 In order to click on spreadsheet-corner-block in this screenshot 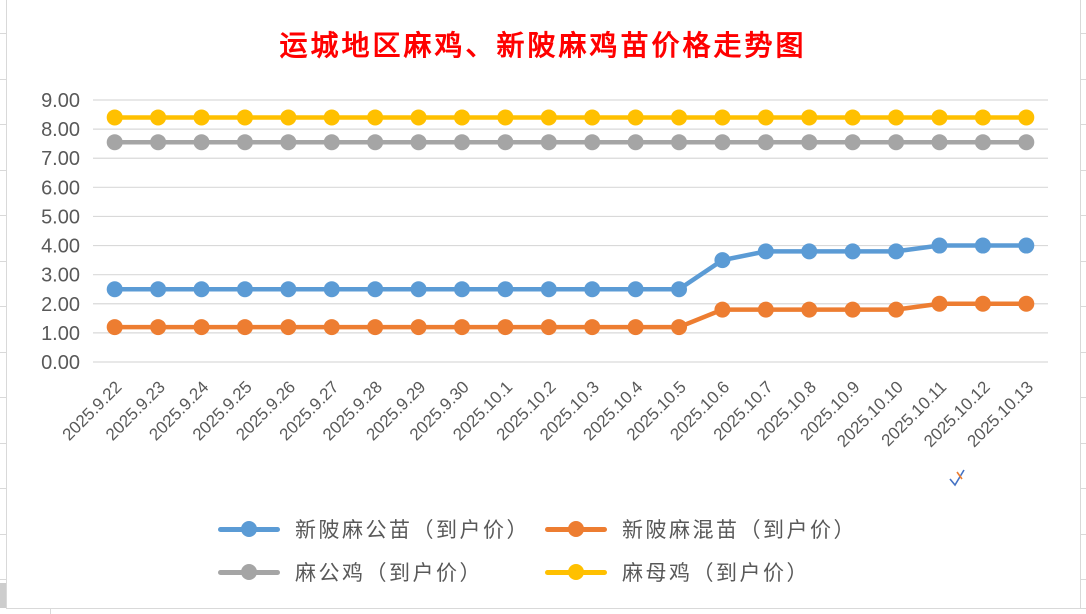, I will do `click(3, 595)`.